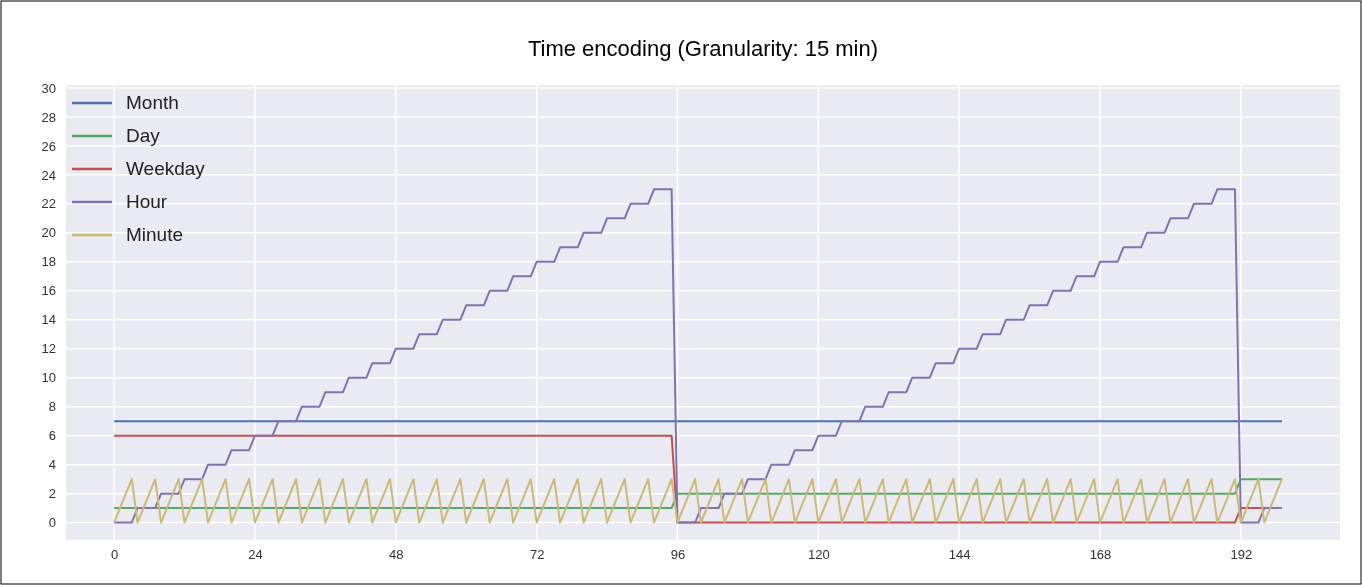 Image resolution: width=1362 pixels, height=585 pixels. What do you see at coordinates (48, 146) in the screenshot?
I see `y-tick-label: 26` at bounding box center [48, 146].